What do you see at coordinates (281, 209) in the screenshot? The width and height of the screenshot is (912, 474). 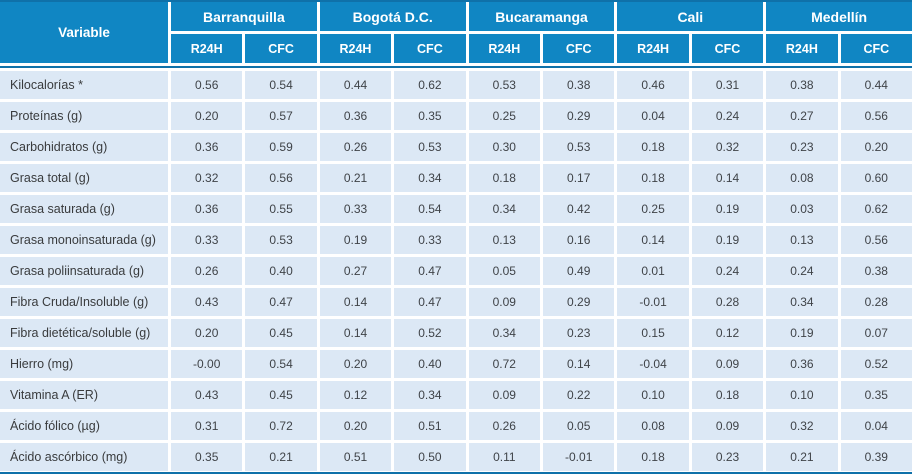 I see `value-cell: 0.55` at bounding box center [281, 209].